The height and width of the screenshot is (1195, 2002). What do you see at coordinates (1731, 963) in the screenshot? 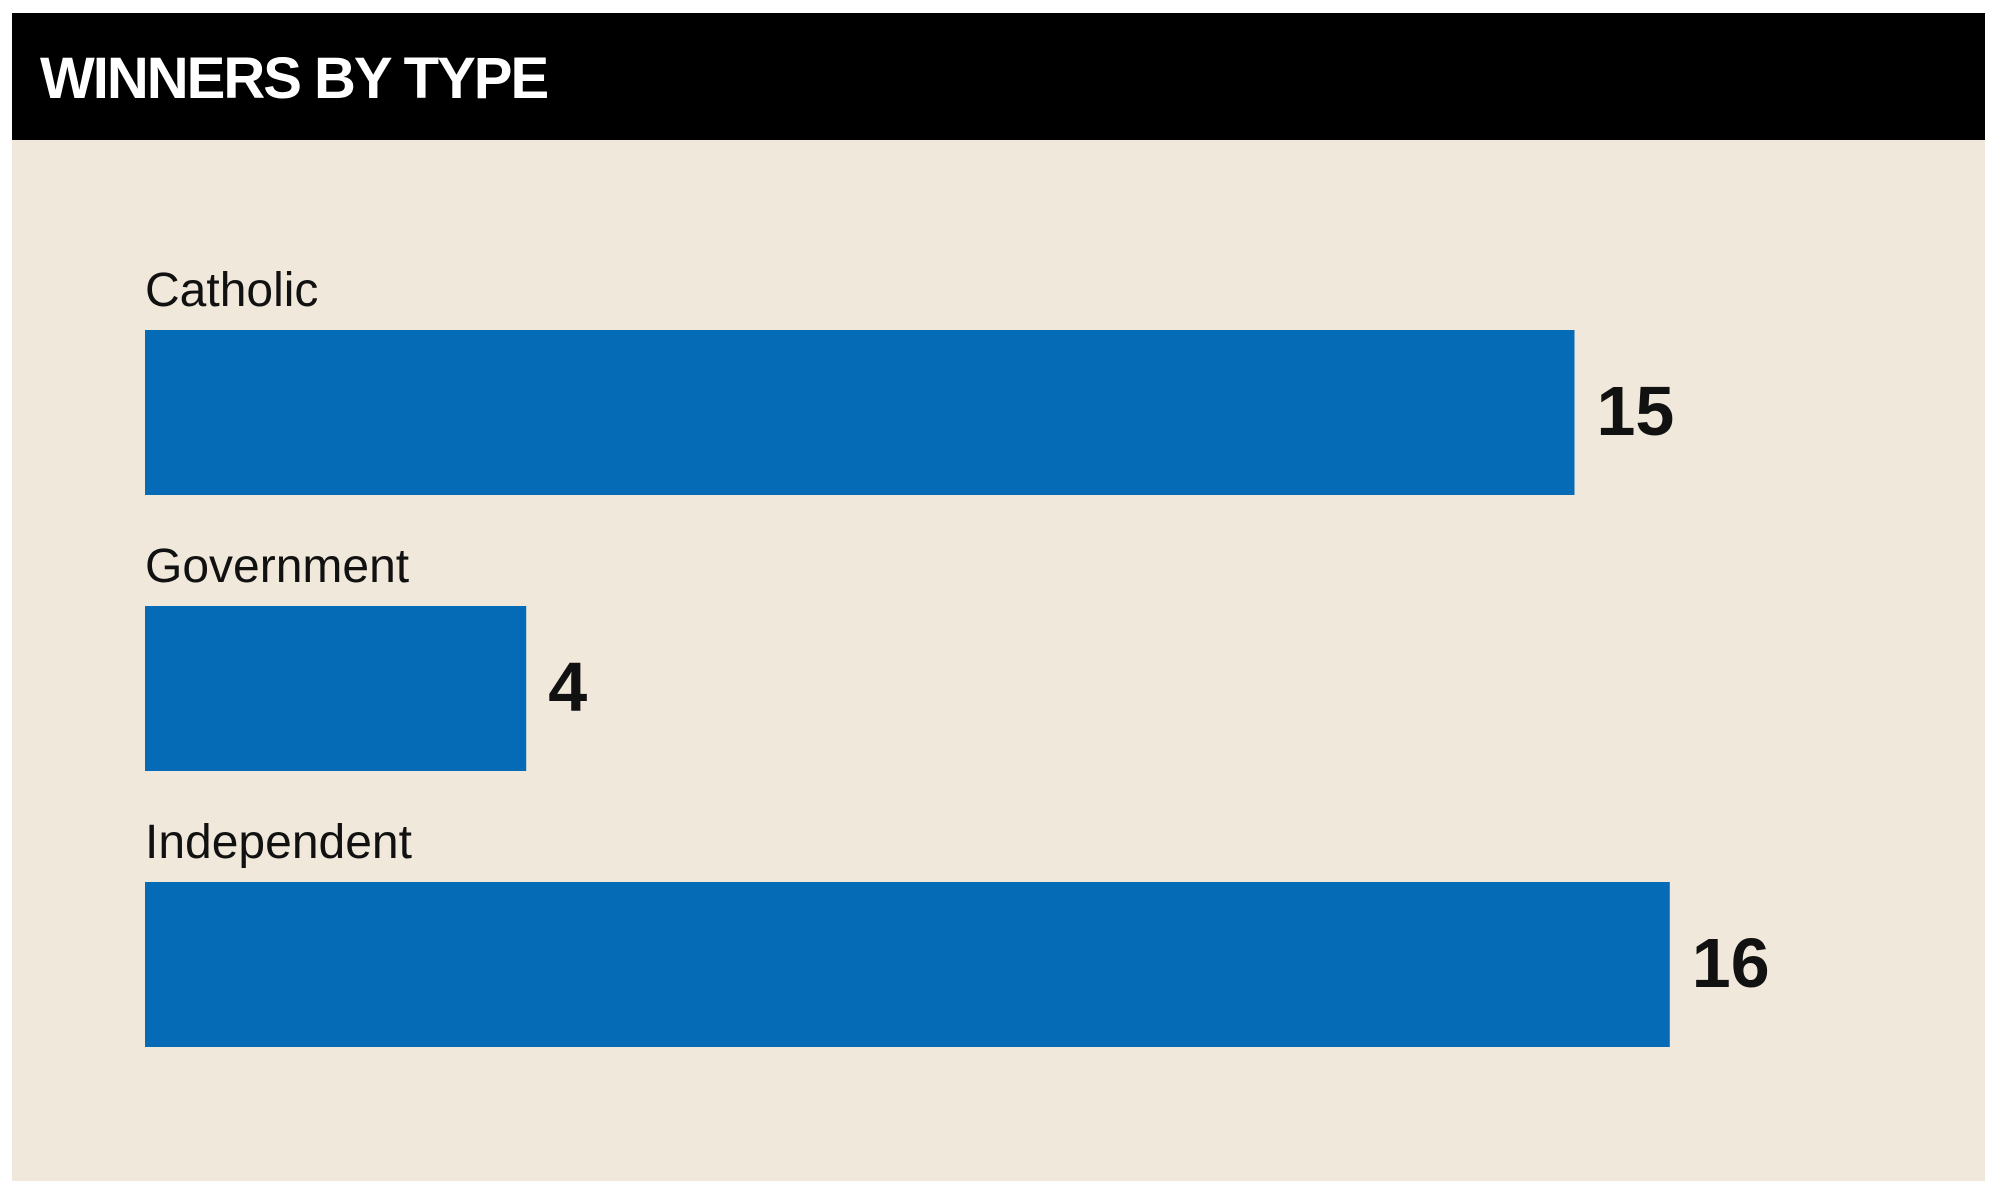
I see `value-label: 16` at bounding box center [1731, 963].